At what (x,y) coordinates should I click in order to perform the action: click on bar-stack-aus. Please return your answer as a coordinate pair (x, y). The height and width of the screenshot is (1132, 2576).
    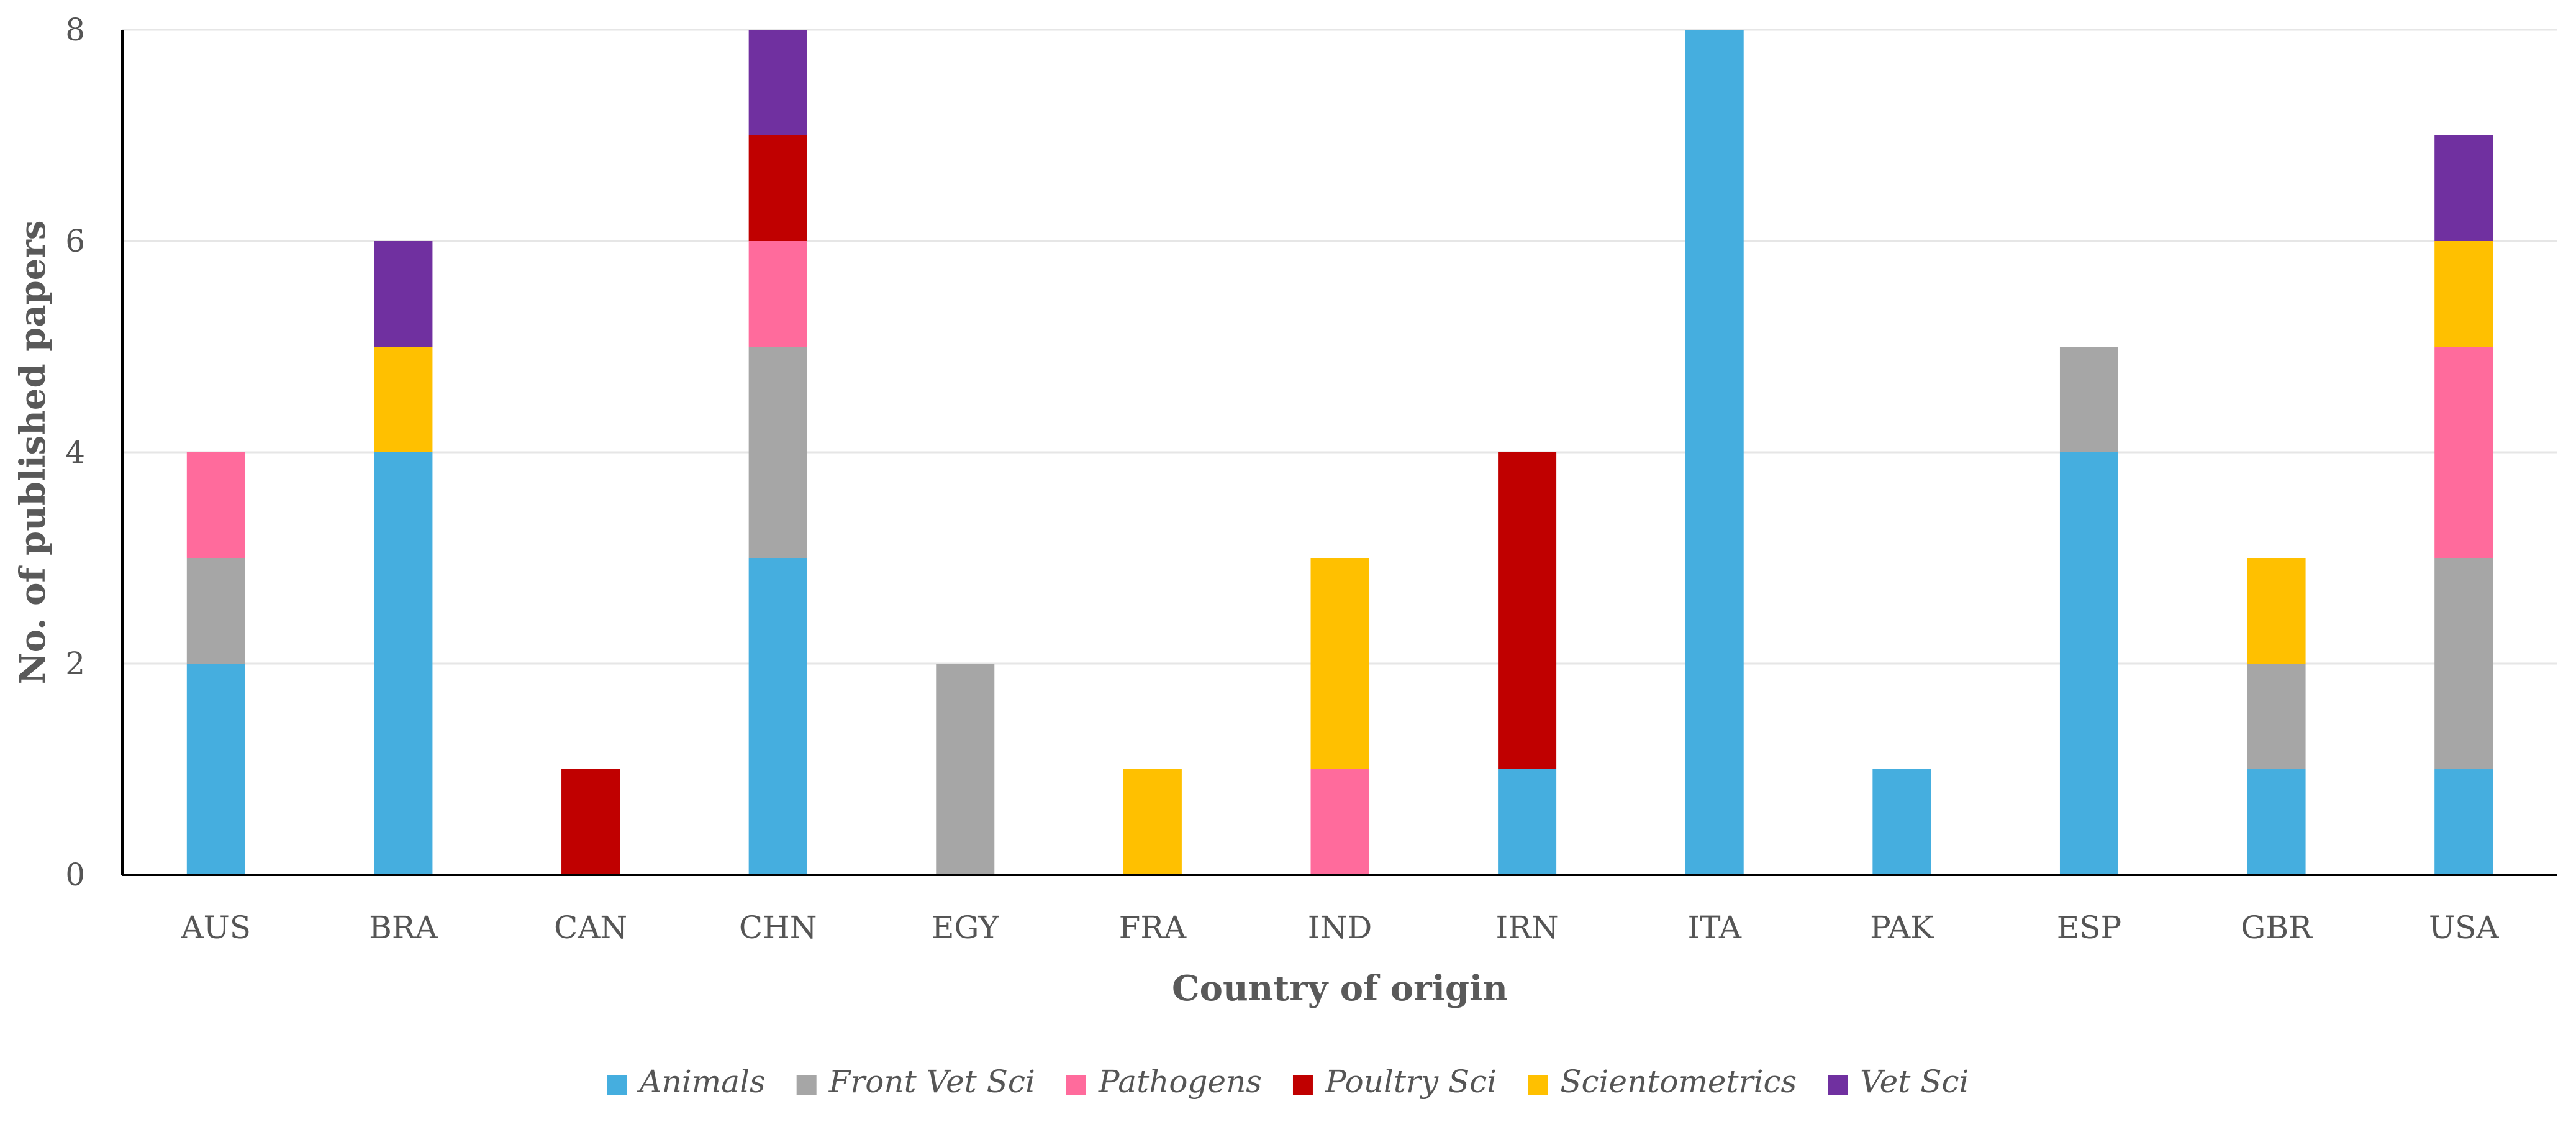
    Looking at the image, I should click on (215, 663).